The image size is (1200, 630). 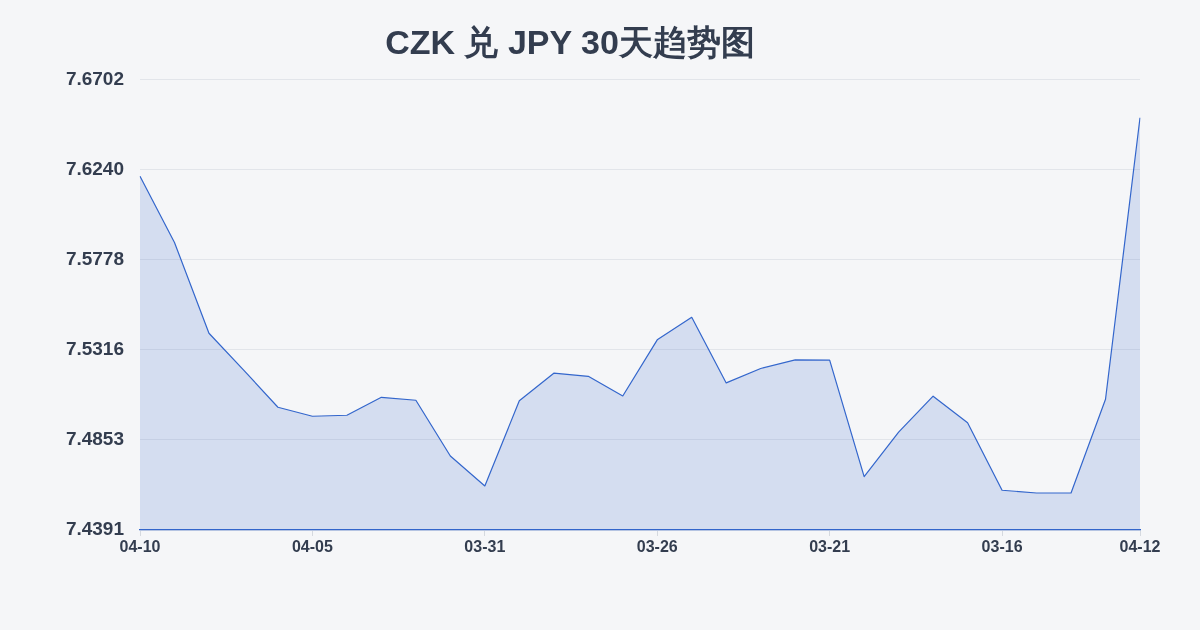 What do you see at coordinates (94, 259) in the screenshot?
I see `y-tick-label: 7.5778` at bounding box center [94, 259].